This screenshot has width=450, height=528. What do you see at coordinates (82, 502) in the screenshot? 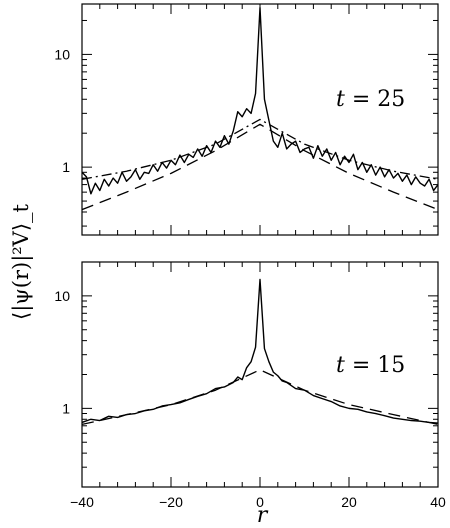
I see `x-tick-label: −40` at bounding box center [82, 502].